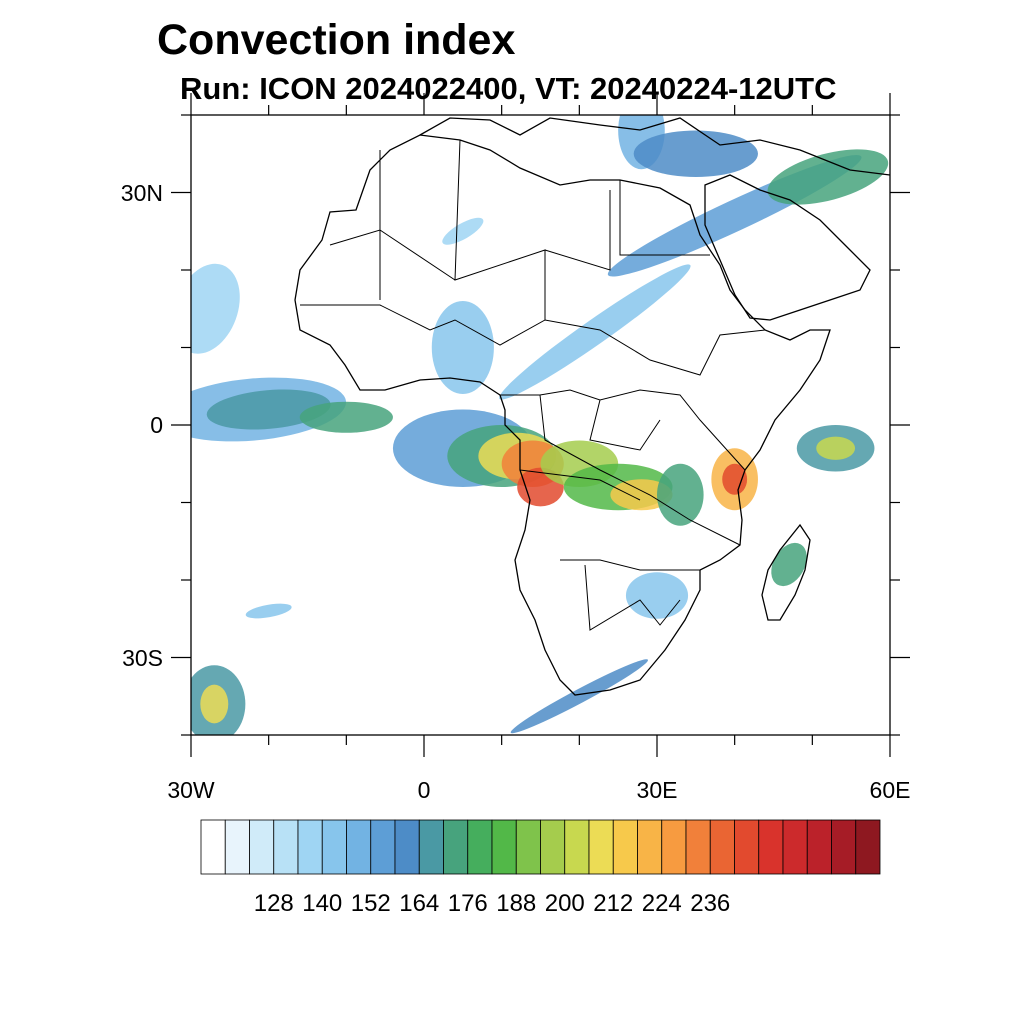  I want to click on lat-tick-label: 0, so click(156, 425).